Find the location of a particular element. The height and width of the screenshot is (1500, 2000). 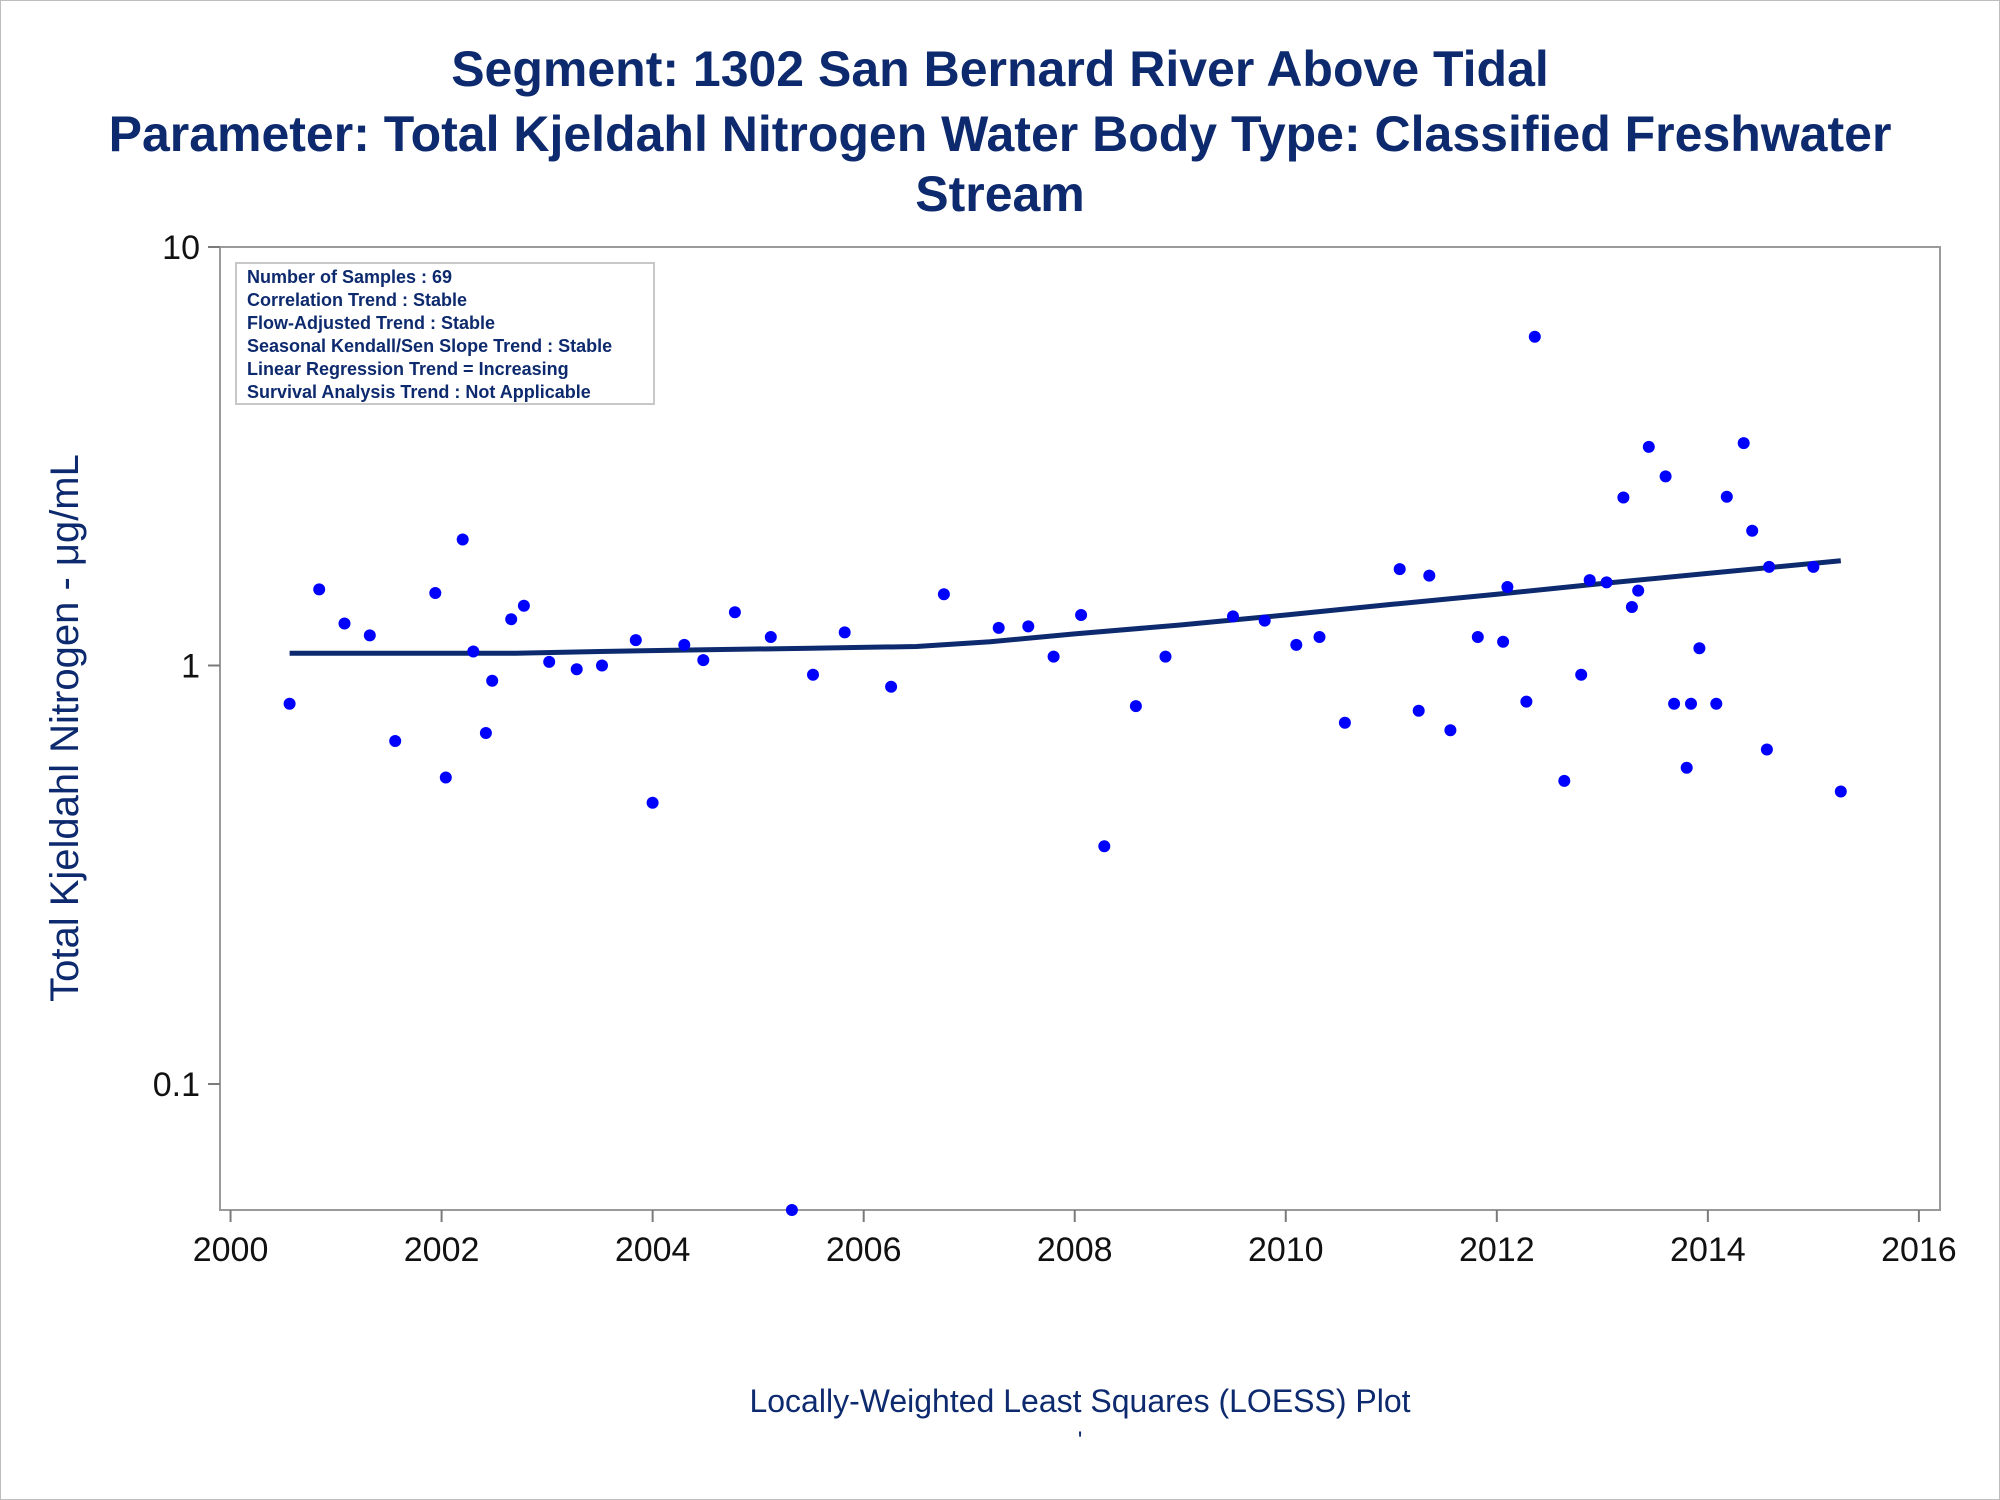

info-number-of-samples: Number of Samples : 69 is located at coordinates (349, 277).